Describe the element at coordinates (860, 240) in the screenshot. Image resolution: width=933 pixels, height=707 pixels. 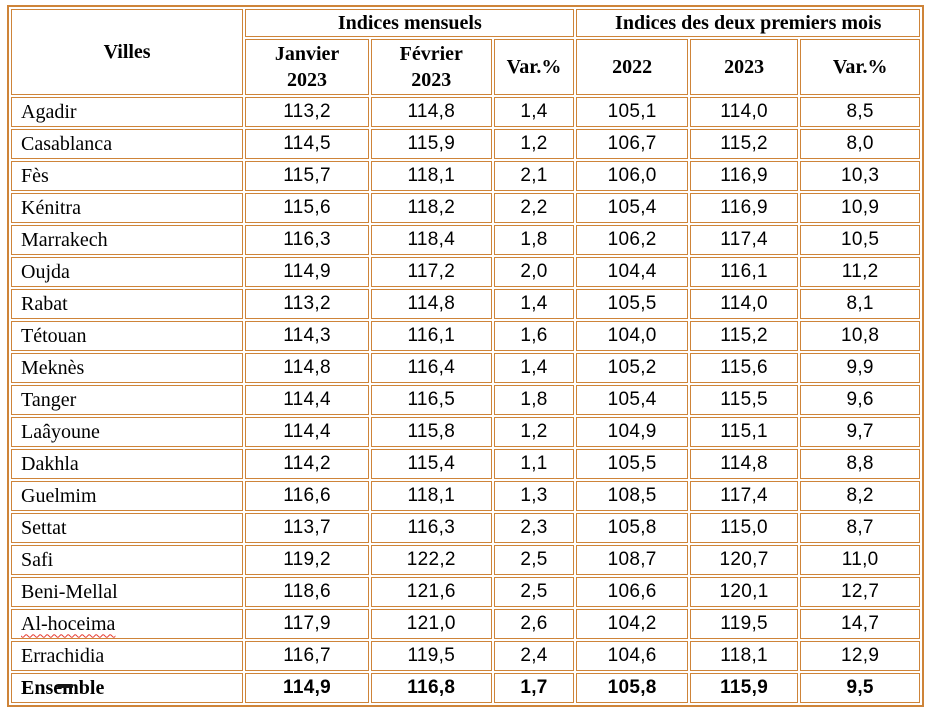
I see `value-cell: 10,5` at that location.